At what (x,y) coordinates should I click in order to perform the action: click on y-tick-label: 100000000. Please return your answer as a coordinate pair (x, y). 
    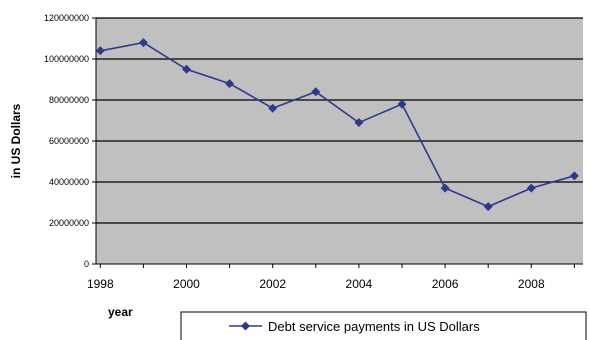
    Looking at the image, I should click on (66, 59).